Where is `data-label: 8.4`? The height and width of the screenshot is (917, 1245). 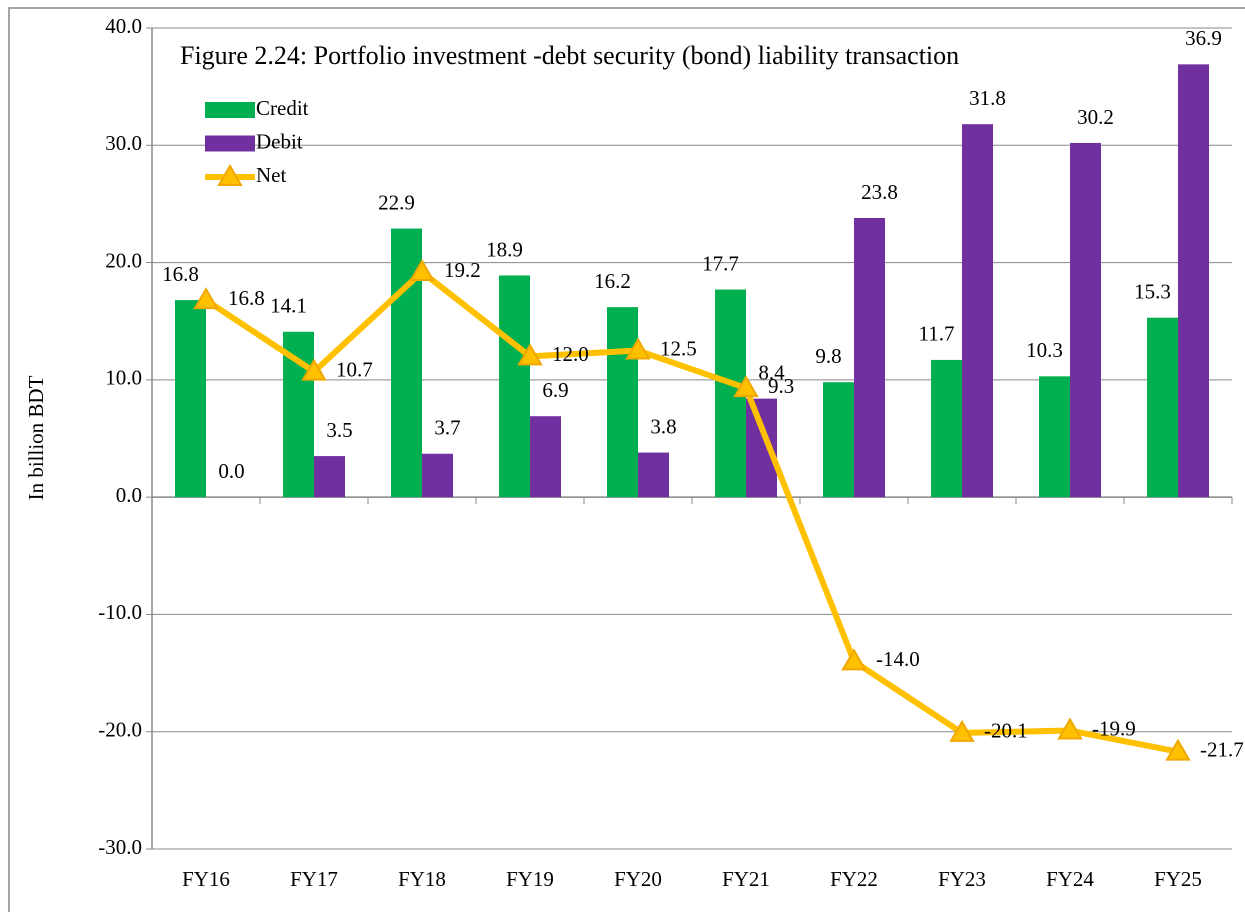
data-label: 8.4 is located at coordinates (771, 372).